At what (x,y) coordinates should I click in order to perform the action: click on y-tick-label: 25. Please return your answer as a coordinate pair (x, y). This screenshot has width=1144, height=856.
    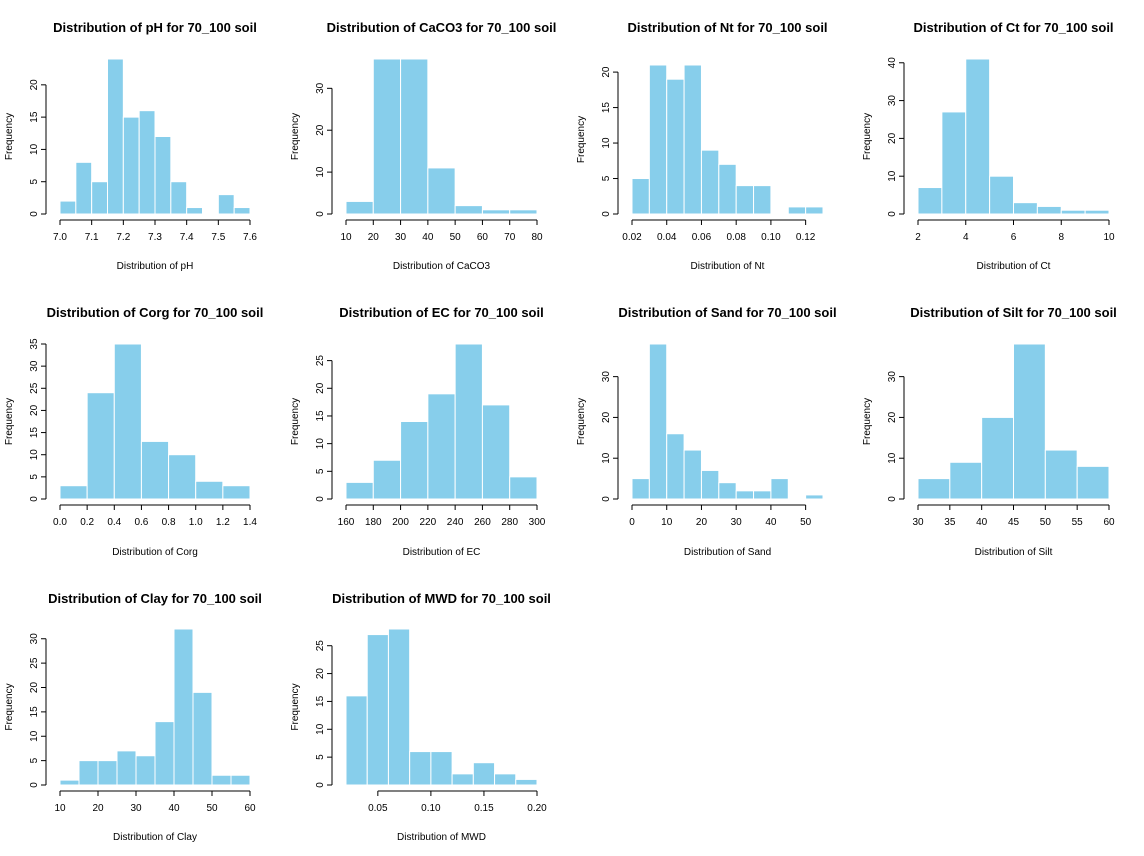
    Looking at the image, I should click on (320, 646).